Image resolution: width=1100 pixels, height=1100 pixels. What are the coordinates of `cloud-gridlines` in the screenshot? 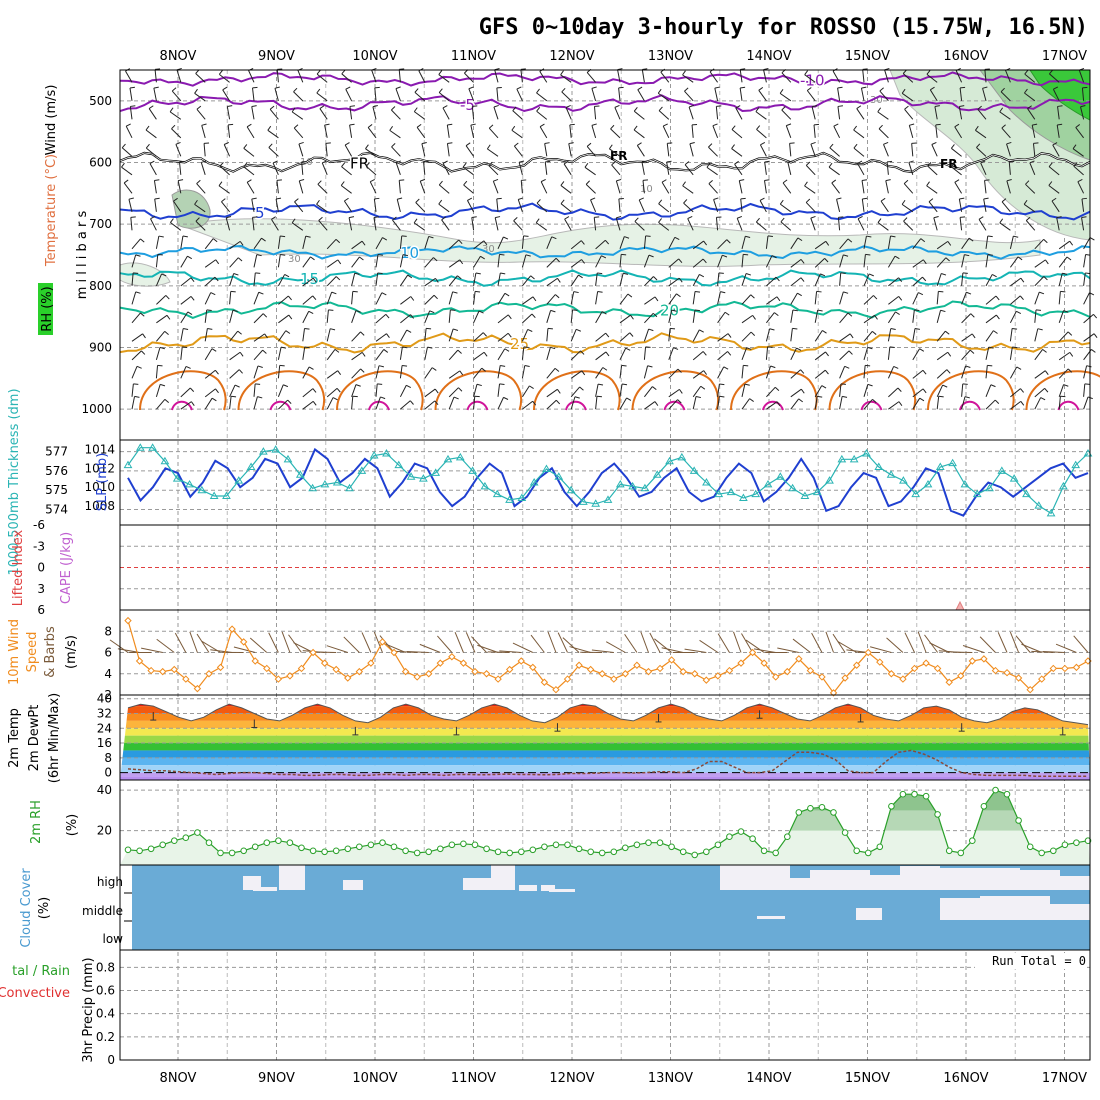 It's located at (128, 907).